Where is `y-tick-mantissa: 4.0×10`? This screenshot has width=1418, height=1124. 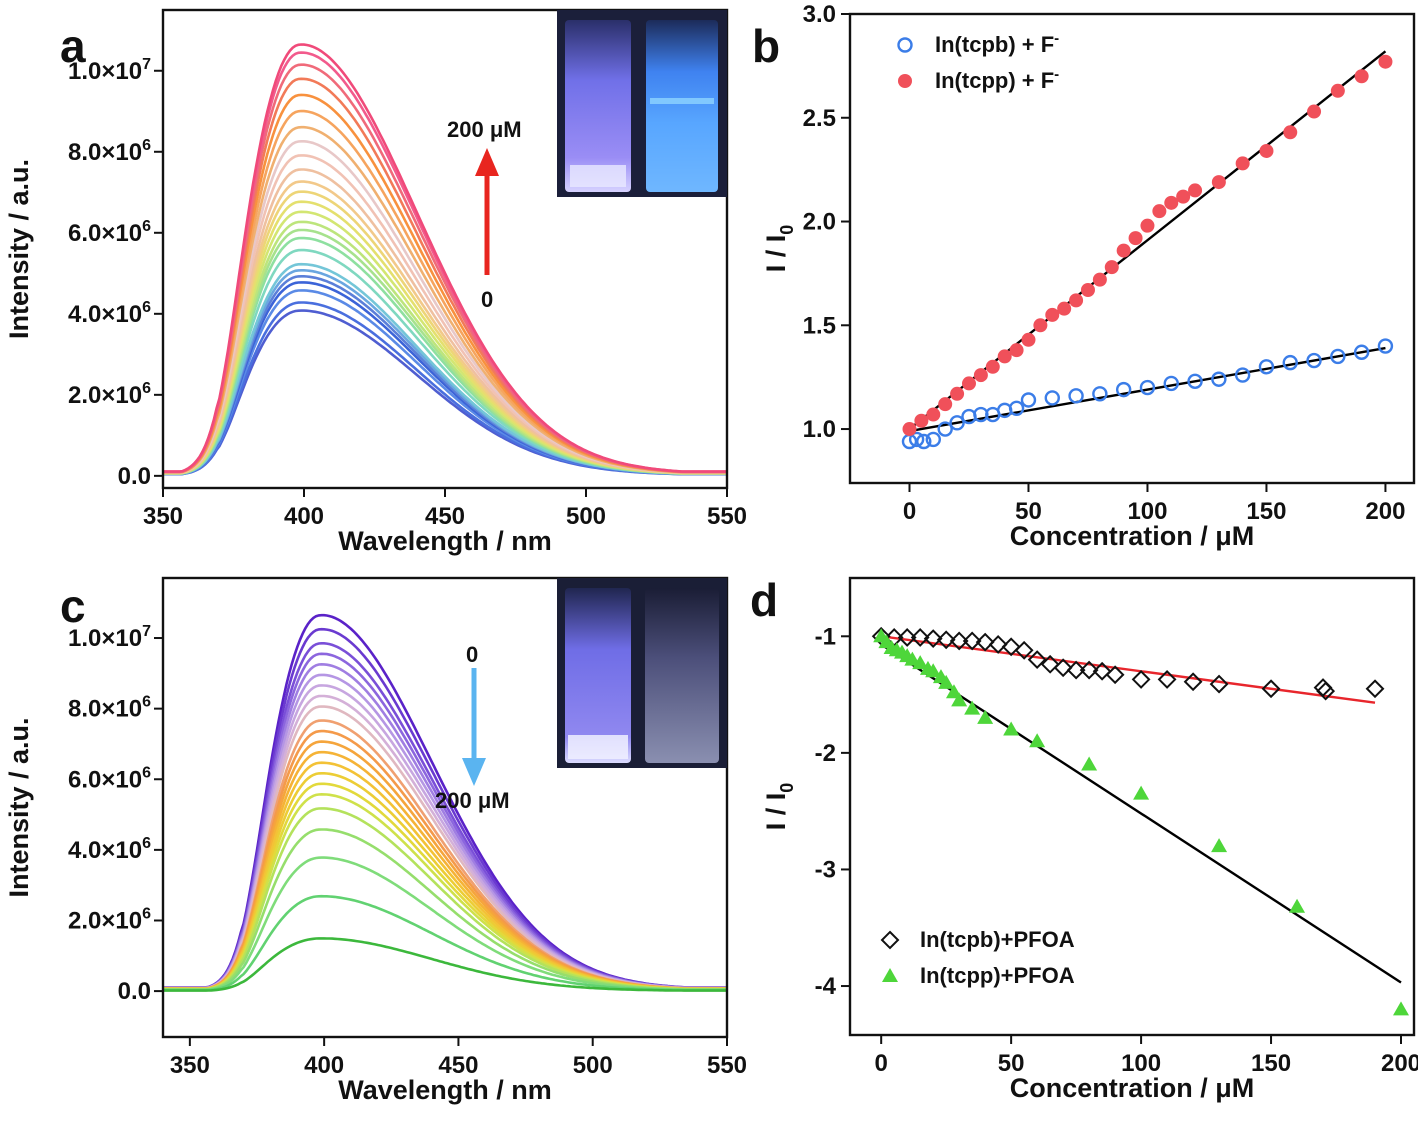
y-tick-mantissa: 4.0×10 is located at coordinates (105, 850).